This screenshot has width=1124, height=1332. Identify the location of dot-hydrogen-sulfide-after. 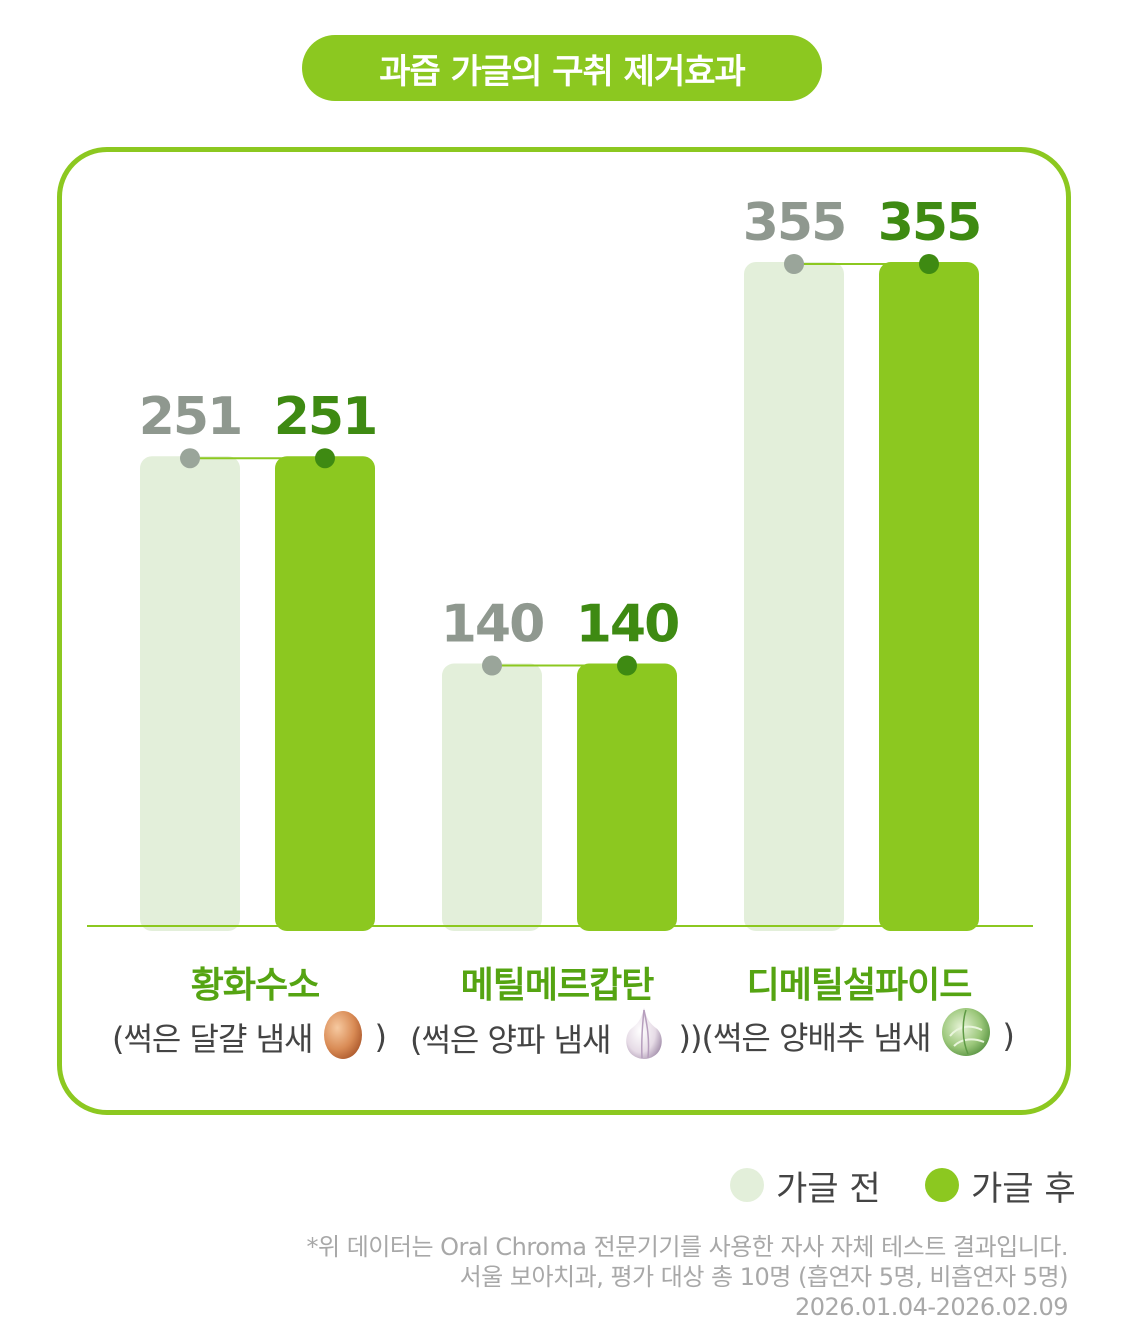
(325, 458).